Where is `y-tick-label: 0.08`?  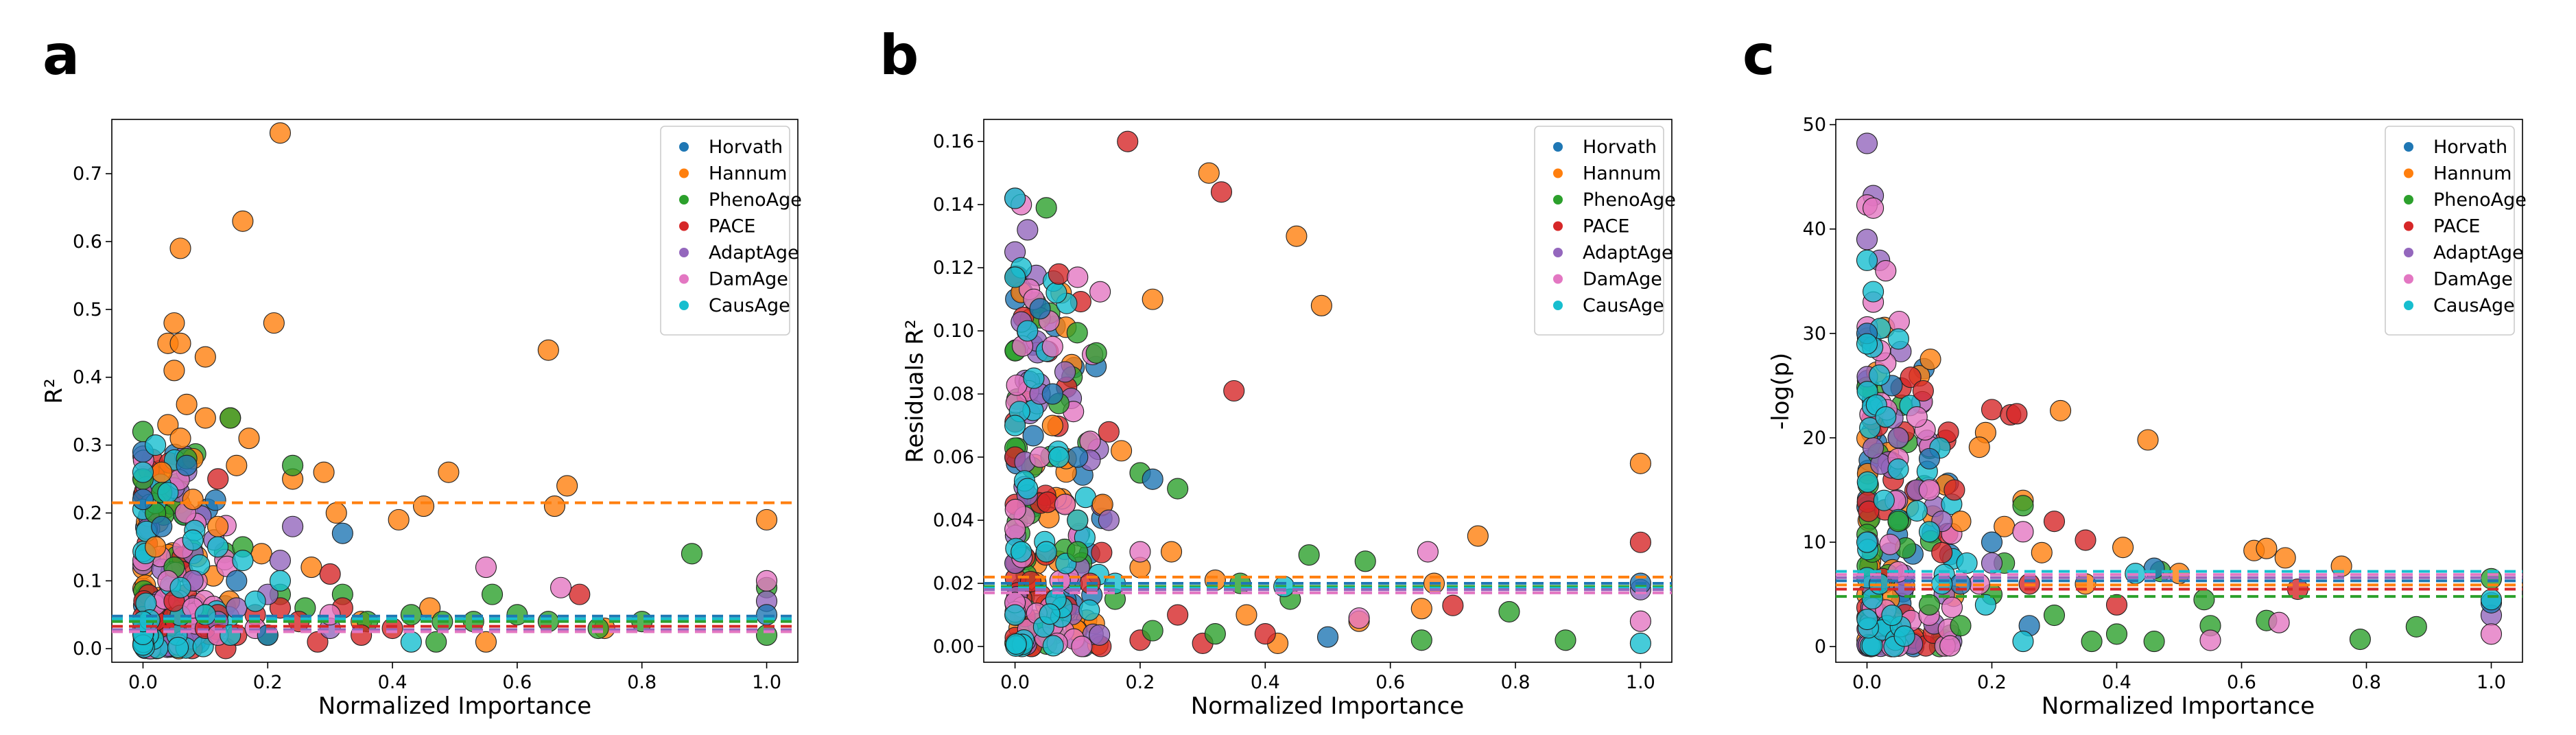
y-tick-label: 0.08 is located at coordinates (953, 394).